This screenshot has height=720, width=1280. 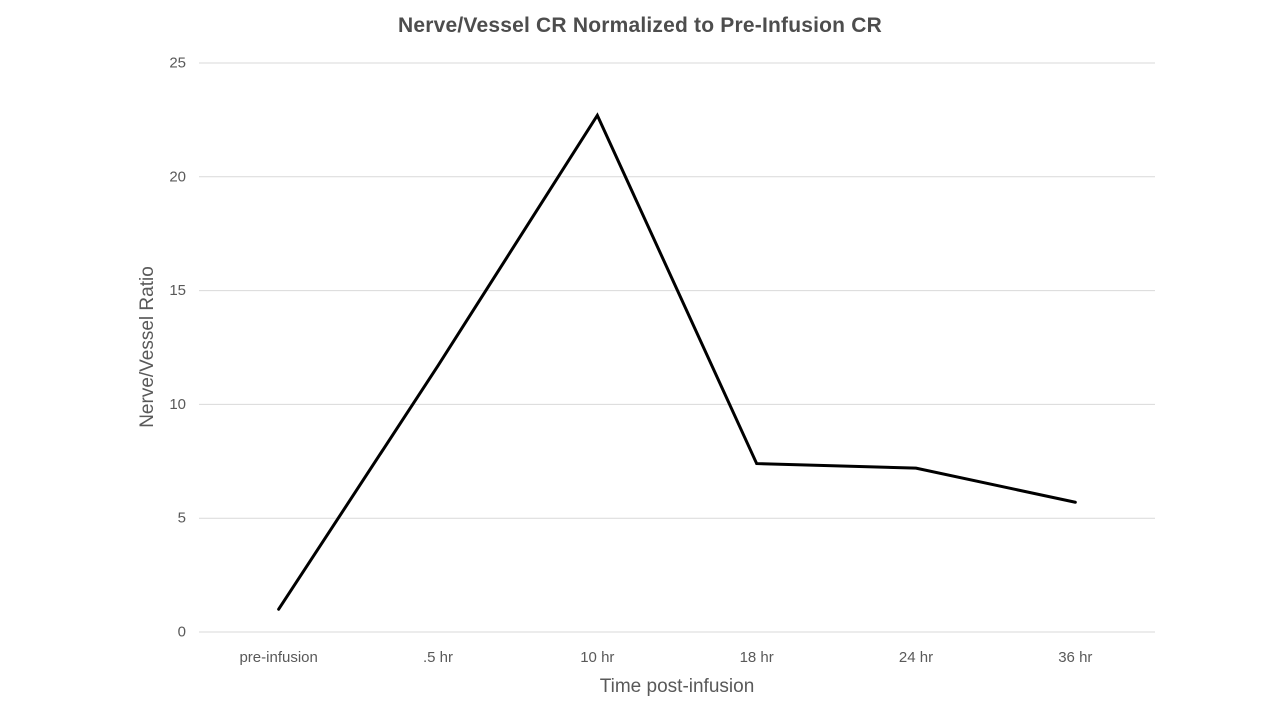 What do you see at coordinates (177, 176) in the screenshot?
I see `y-tick-label: 20` at bounding box center [177, 176].